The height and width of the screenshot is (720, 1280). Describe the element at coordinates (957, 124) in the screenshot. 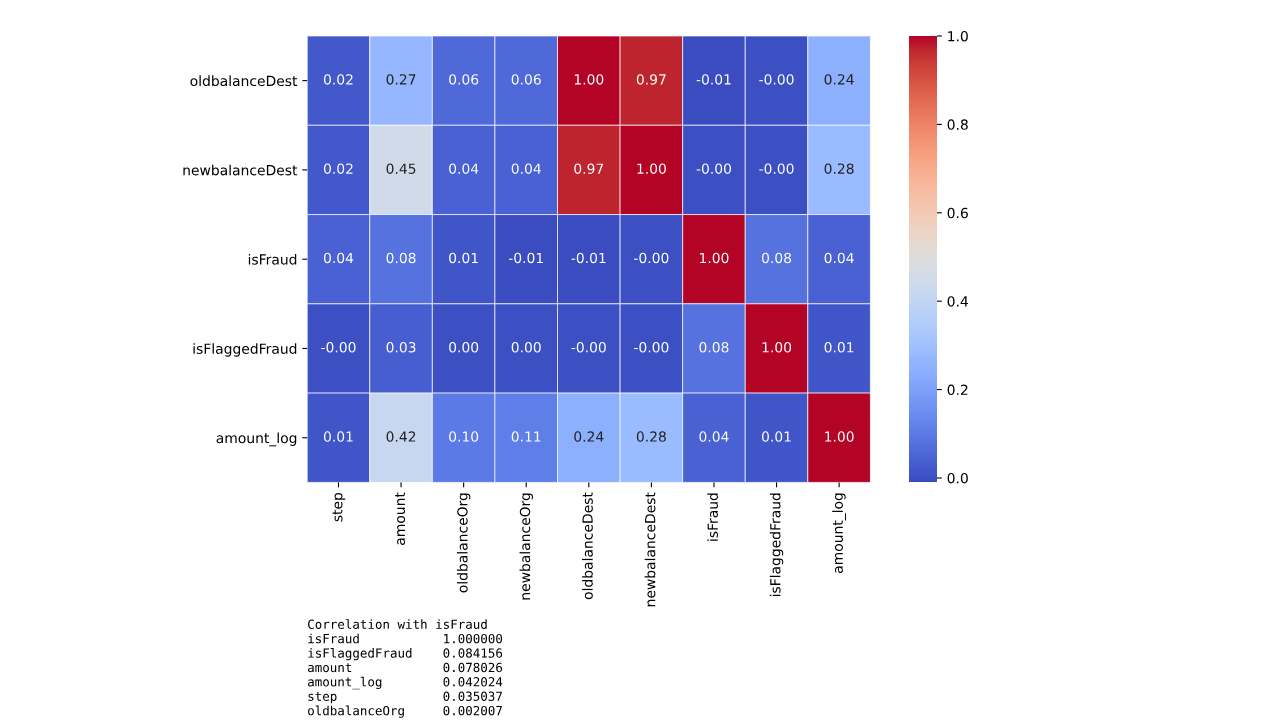

I see `color-bar-label: 0.8` at that location.